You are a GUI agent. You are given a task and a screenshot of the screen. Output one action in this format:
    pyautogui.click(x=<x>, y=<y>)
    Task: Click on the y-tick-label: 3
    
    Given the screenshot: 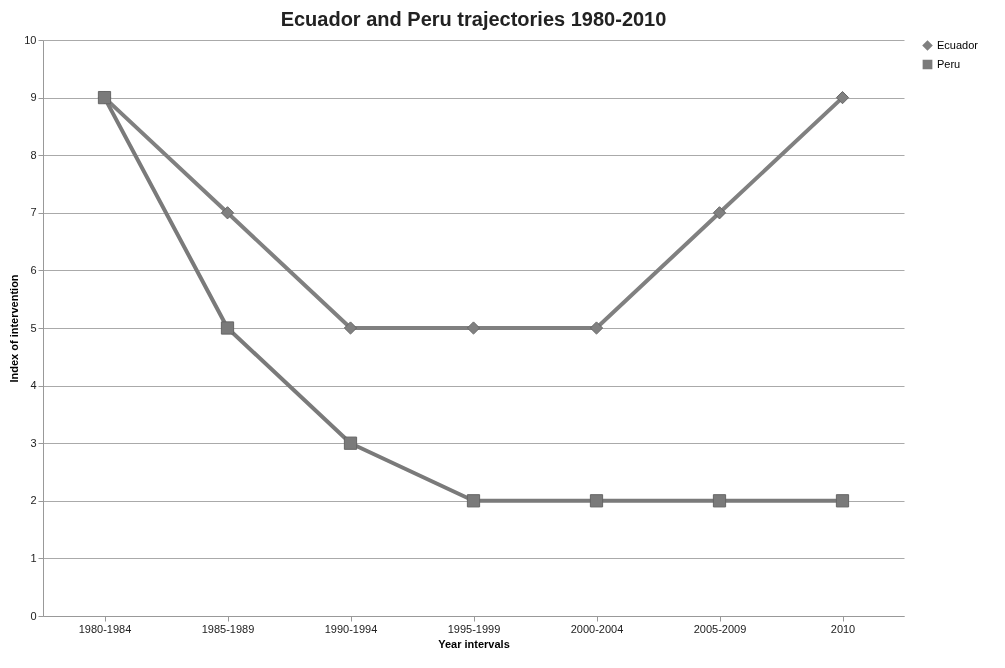 What is the action you would take?
    pyautogui.click(x=33, y=442)
    